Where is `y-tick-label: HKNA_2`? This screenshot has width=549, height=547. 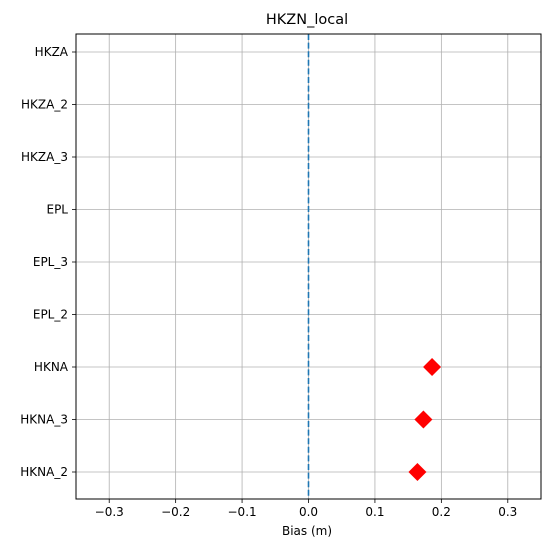
y-tick-label: HKNA_2 is located at coordinates (44, 472).